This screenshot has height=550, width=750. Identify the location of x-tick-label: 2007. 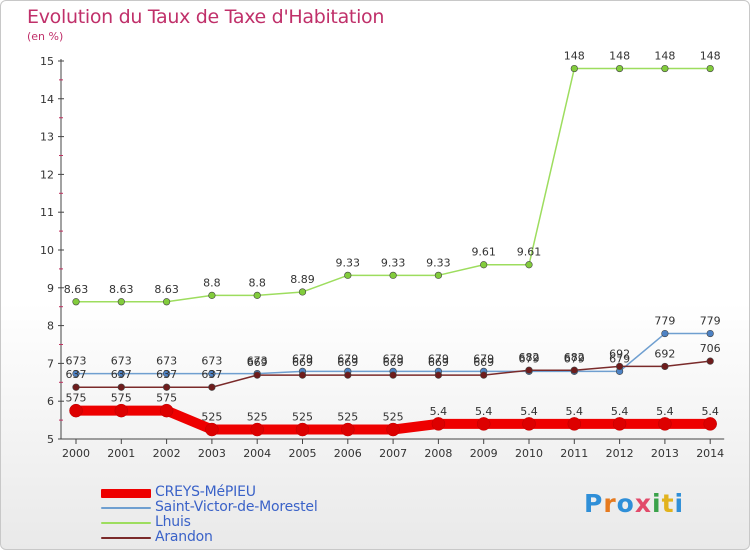
(393, 453).